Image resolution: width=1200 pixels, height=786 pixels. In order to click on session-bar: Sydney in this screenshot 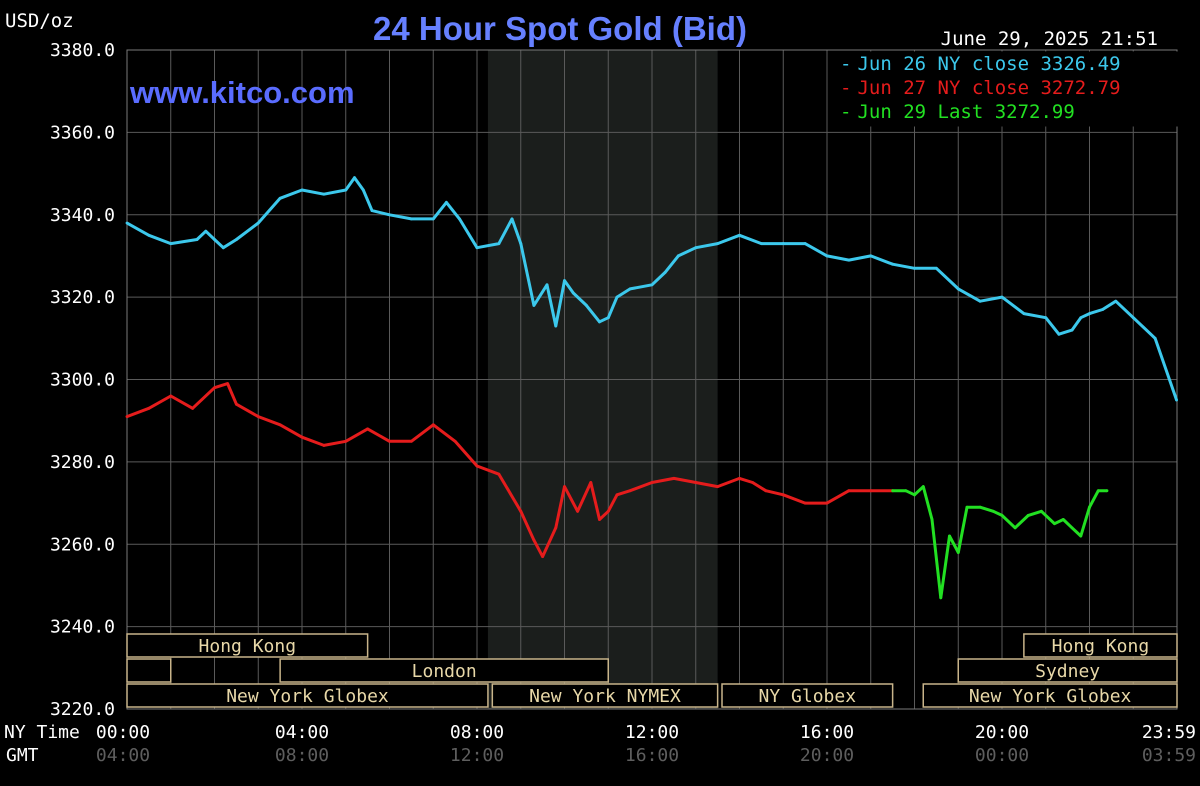, I will do `click(1067, 670)`.